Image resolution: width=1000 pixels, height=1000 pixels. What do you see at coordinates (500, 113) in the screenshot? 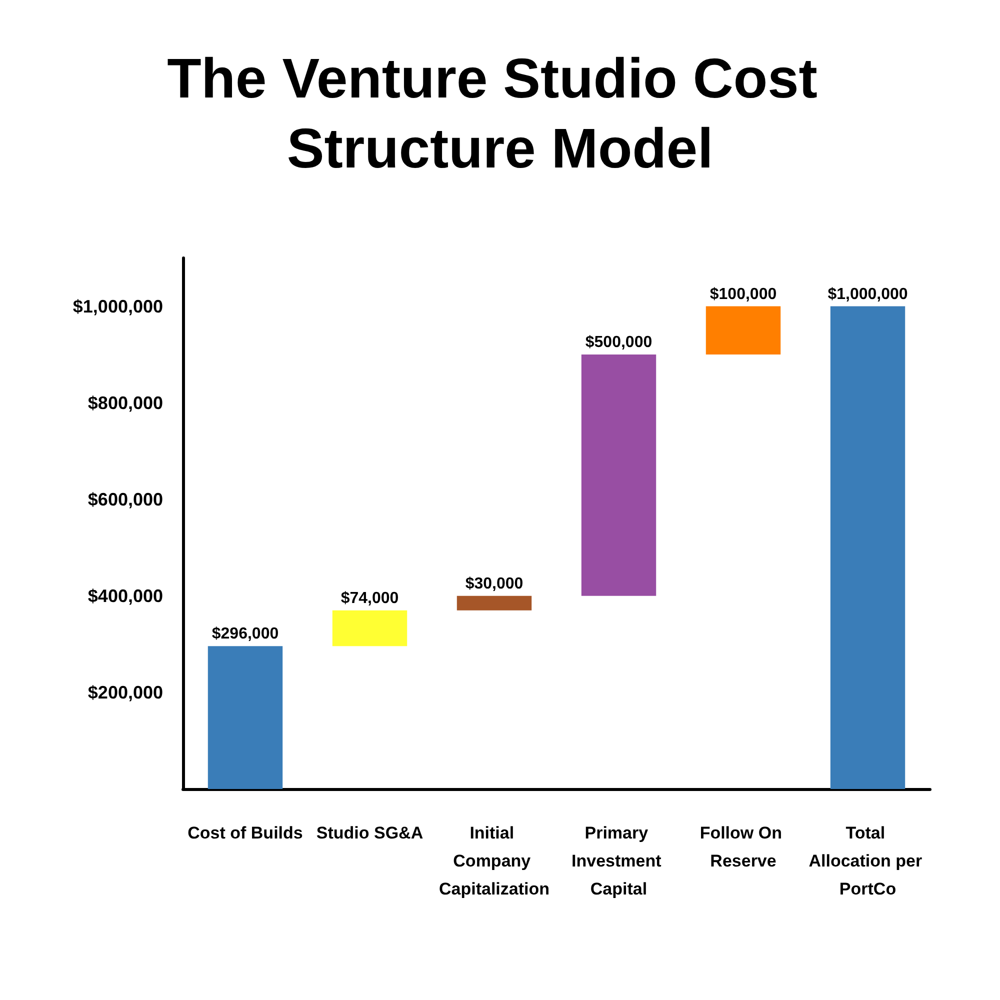
I see `chart-title: The Venture Studio Cost Structure Model` at bounding box center [500, 113].